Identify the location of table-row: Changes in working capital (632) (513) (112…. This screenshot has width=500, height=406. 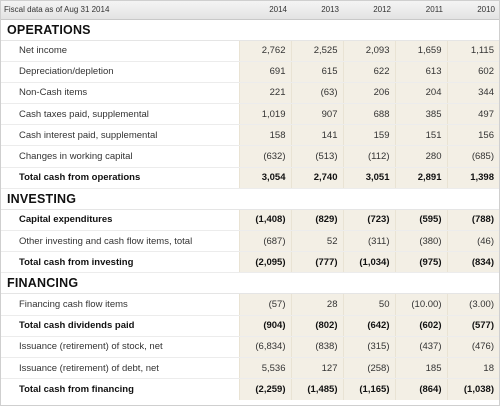
(250, 156).